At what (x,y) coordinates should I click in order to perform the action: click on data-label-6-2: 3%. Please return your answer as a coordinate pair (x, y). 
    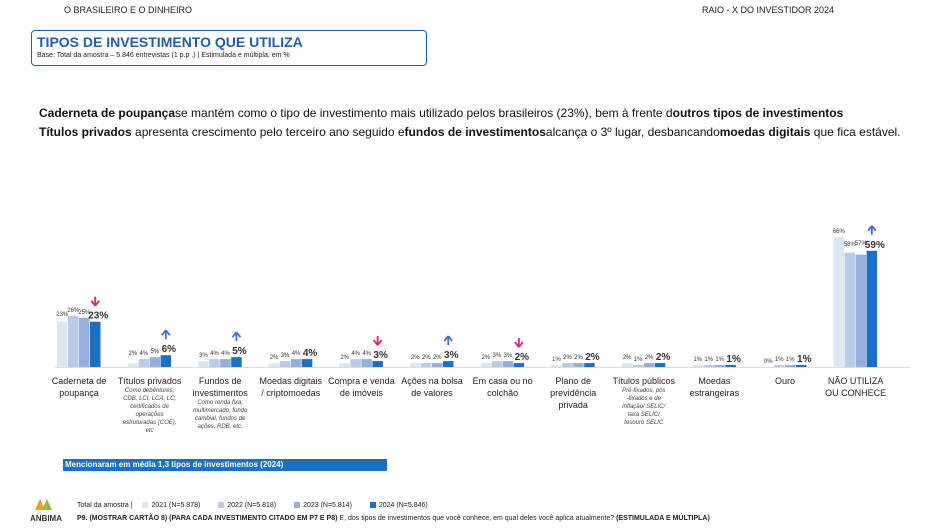
    Looking at the image, I should click on (508, 356).